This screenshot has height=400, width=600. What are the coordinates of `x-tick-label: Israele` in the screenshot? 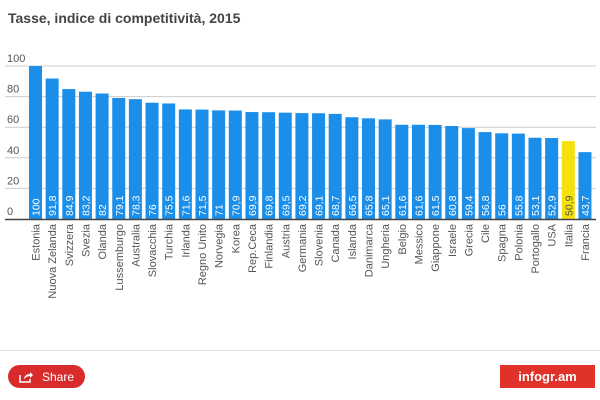 It's located at (453, 240).